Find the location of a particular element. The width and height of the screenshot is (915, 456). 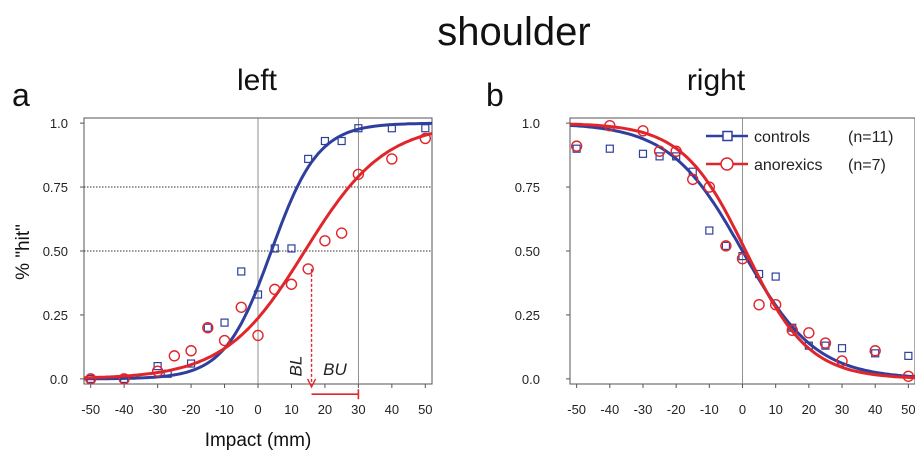

figure-title: shoulder is located at coordinates (513, 32).